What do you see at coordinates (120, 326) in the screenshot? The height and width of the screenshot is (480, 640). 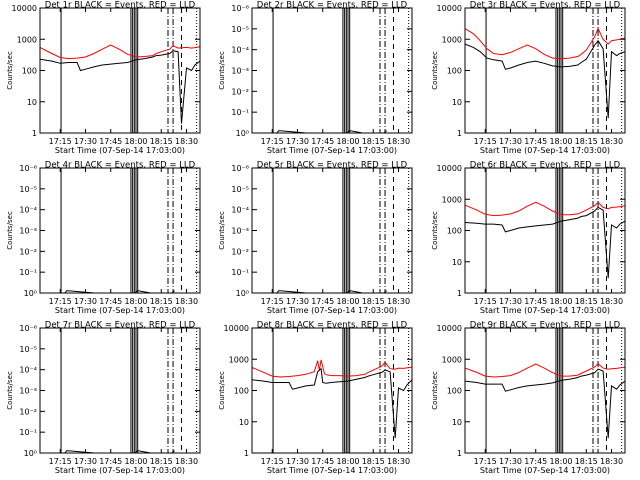 I see `panel-title: Det 7r BLACK = Events, RED = LLD` at bounding box center [120, 326].